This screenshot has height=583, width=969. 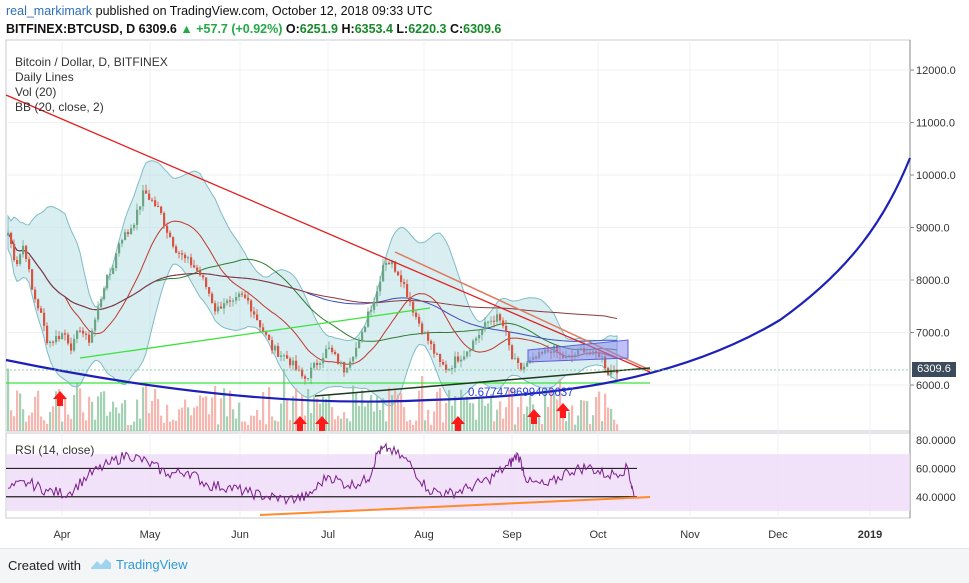 I want to click on created-with: Created with, so click(x=44, y=565).